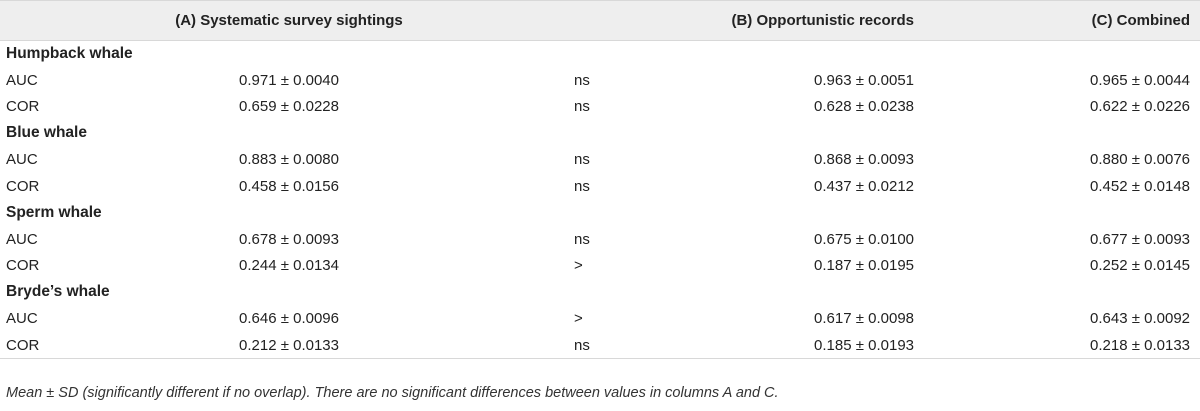  I want to click on value-combined: 0.452 ± 0.0148, so click(1140, 186).